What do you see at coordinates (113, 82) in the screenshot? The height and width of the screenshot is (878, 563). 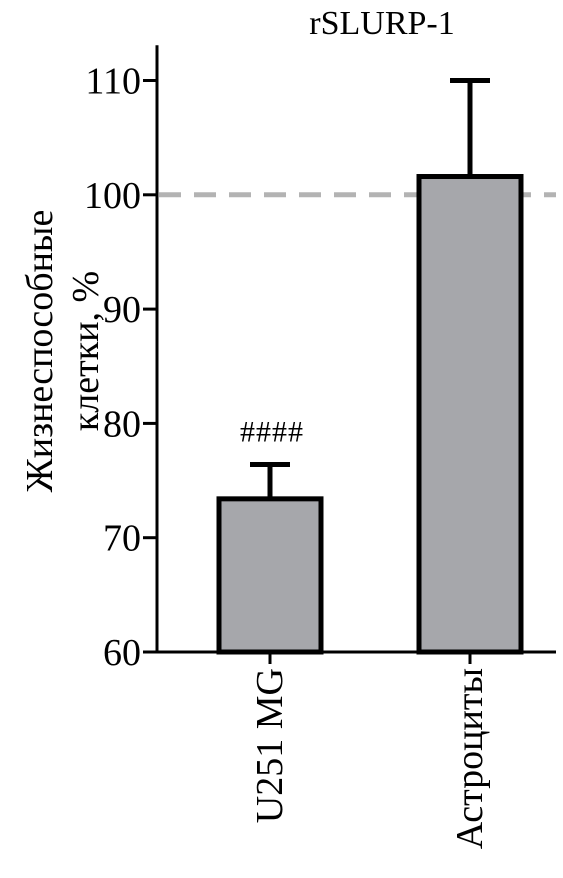 I see `y-tick-label-110: 110` at bounding box center [113, 82].